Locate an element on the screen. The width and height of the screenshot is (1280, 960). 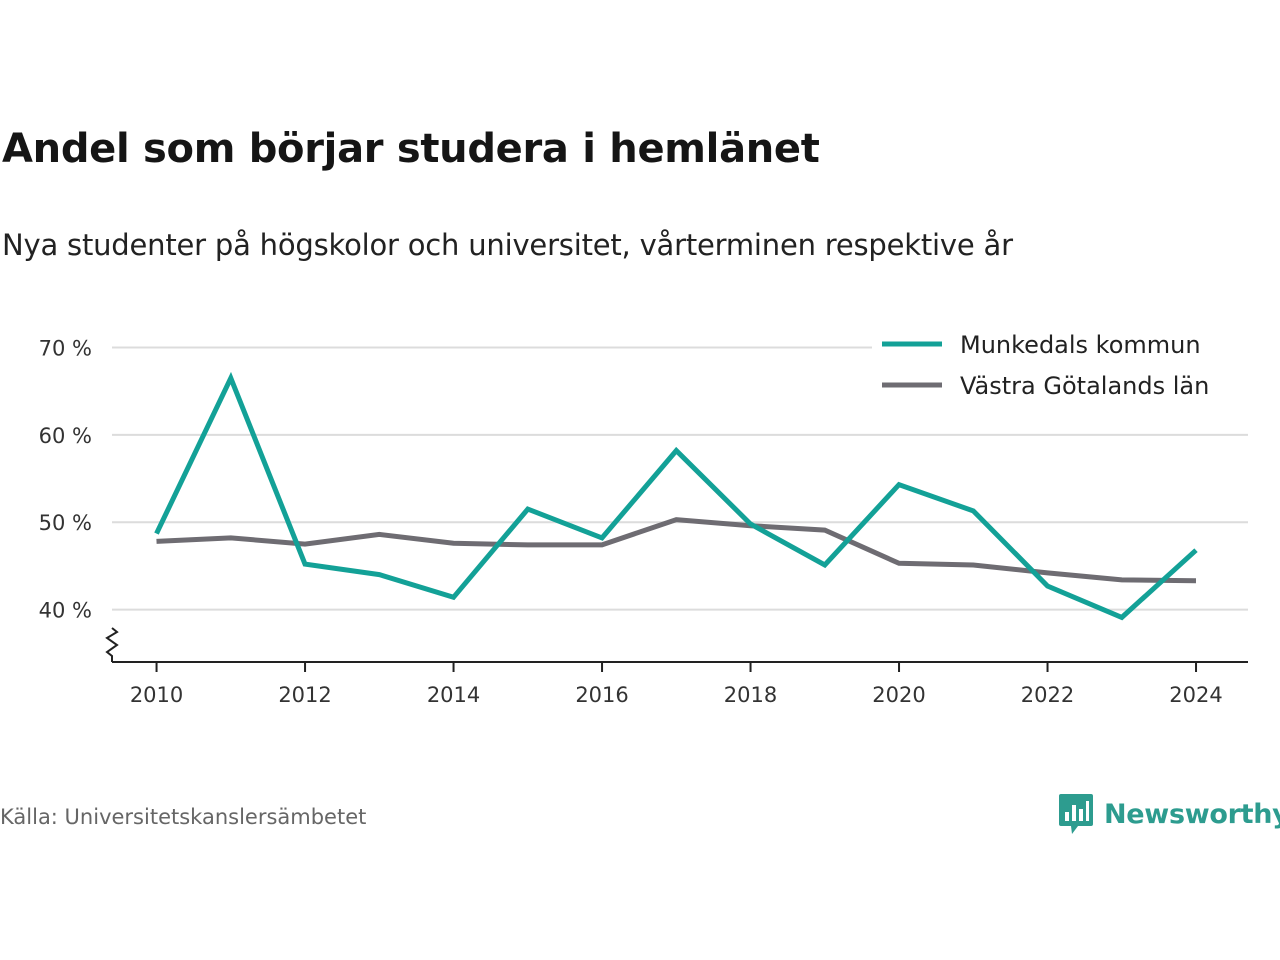
x-tick-label: 2010 is located at coordinates (156, 695).